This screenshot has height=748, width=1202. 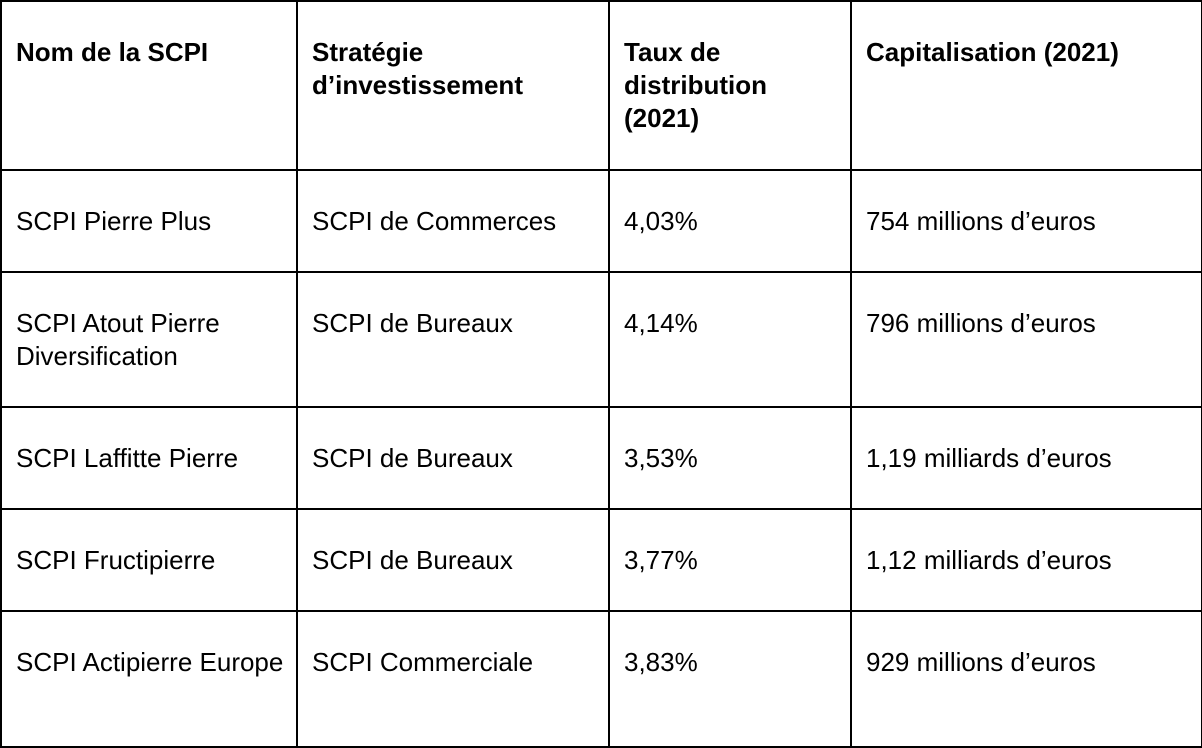 What do you see at coordinates (149, 458) in the screenshot?
I see `cell-name: SCPI Laffitte Pierre` at bounding box center [149, 458].